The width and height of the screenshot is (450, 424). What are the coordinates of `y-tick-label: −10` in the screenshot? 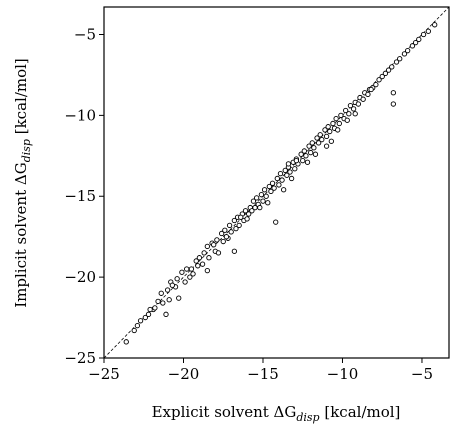 It's located at (80, 115).